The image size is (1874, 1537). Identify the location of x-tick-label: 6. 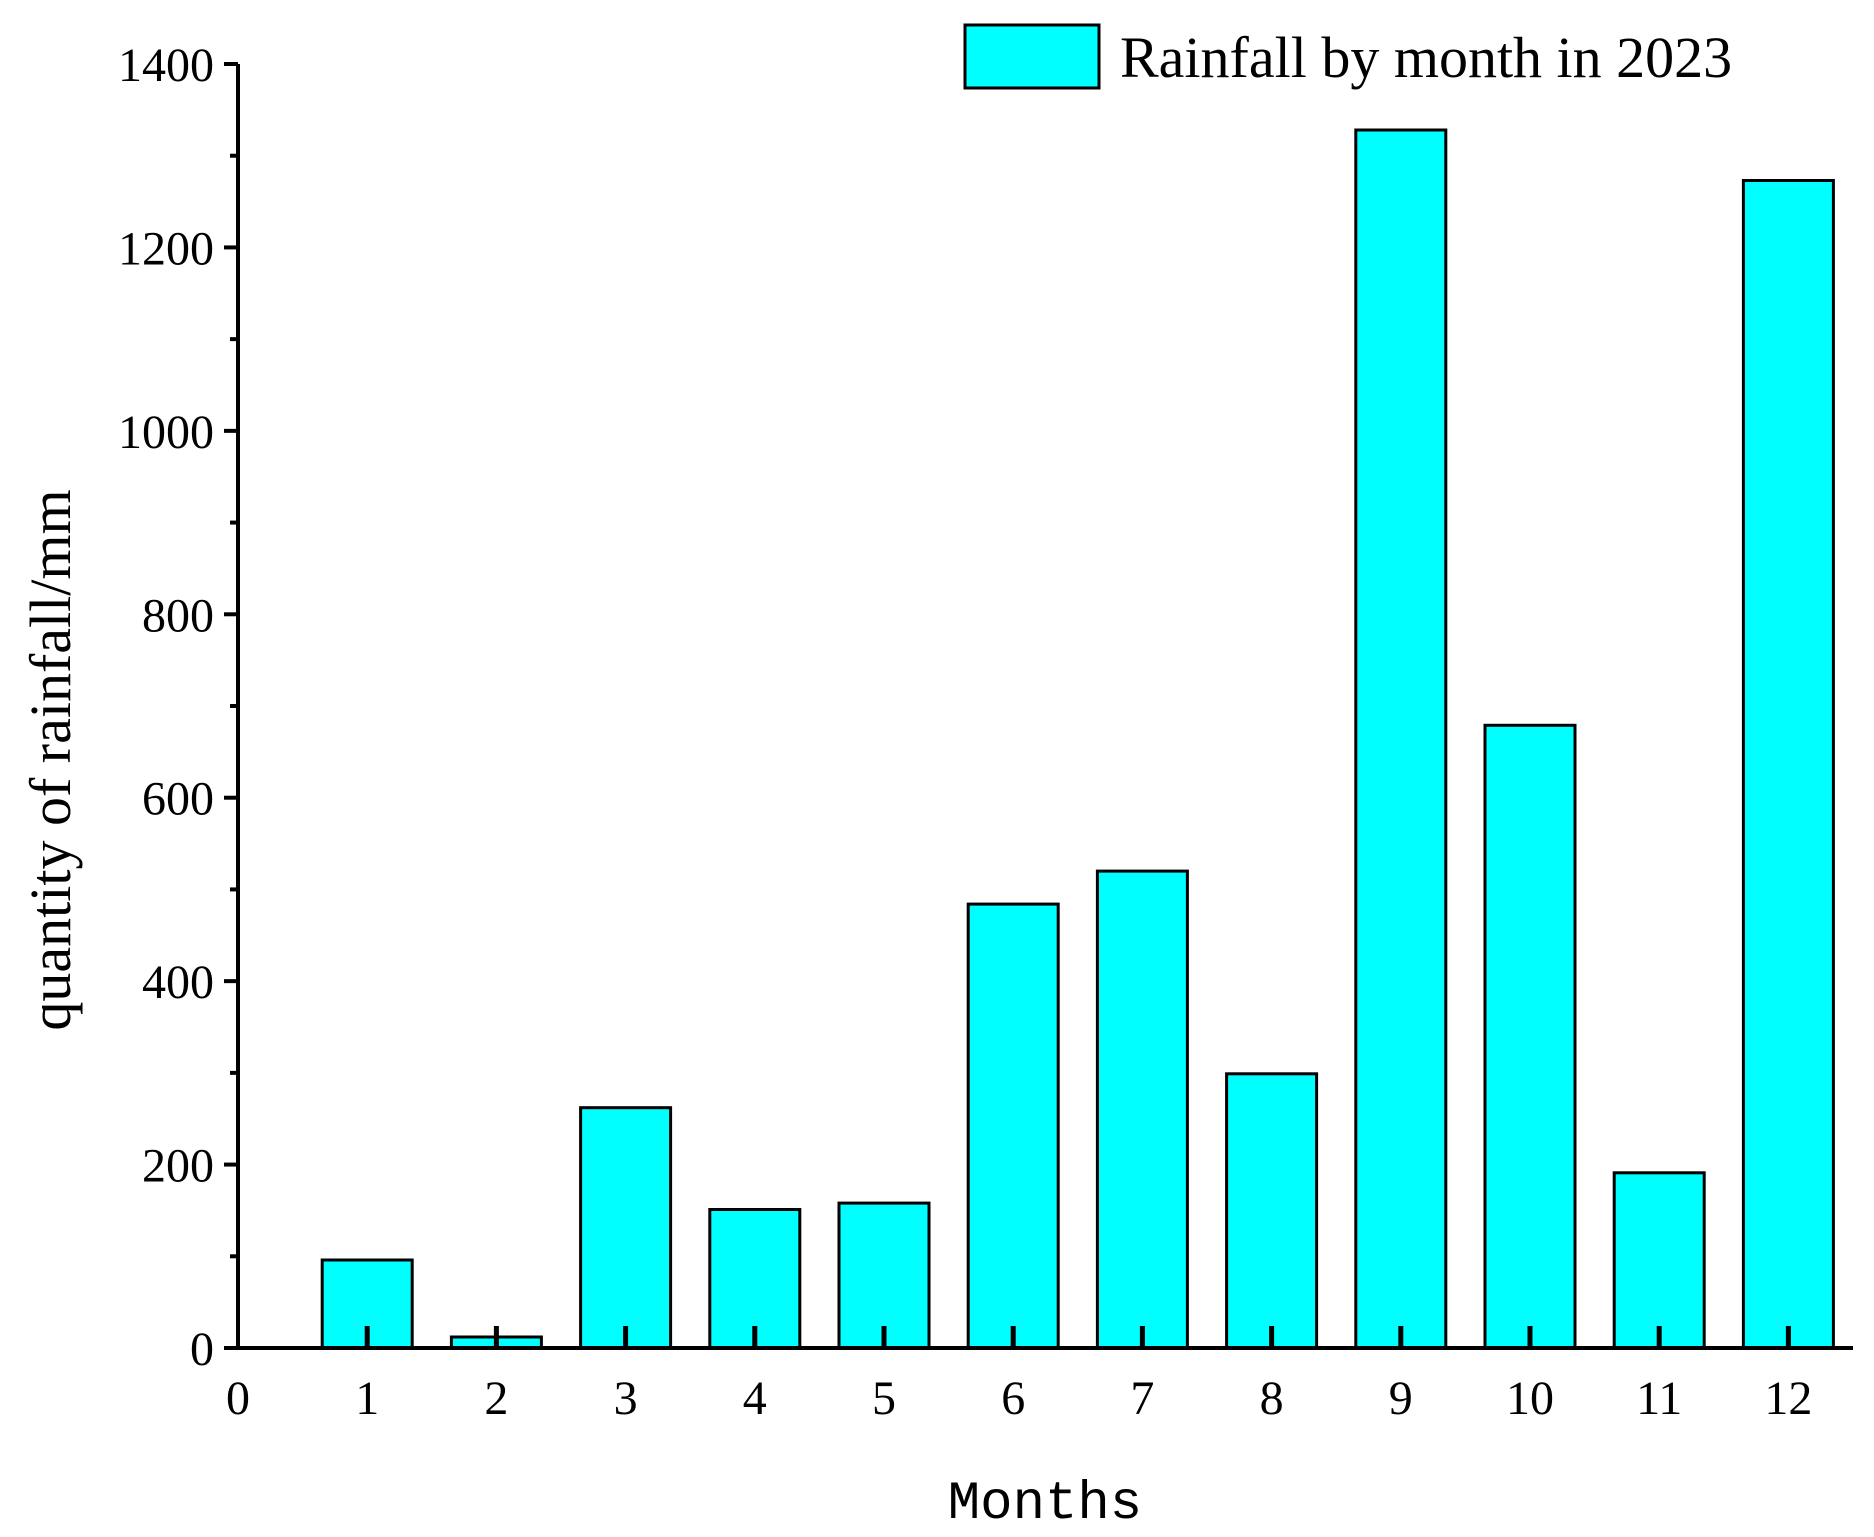
(1013, 1398).